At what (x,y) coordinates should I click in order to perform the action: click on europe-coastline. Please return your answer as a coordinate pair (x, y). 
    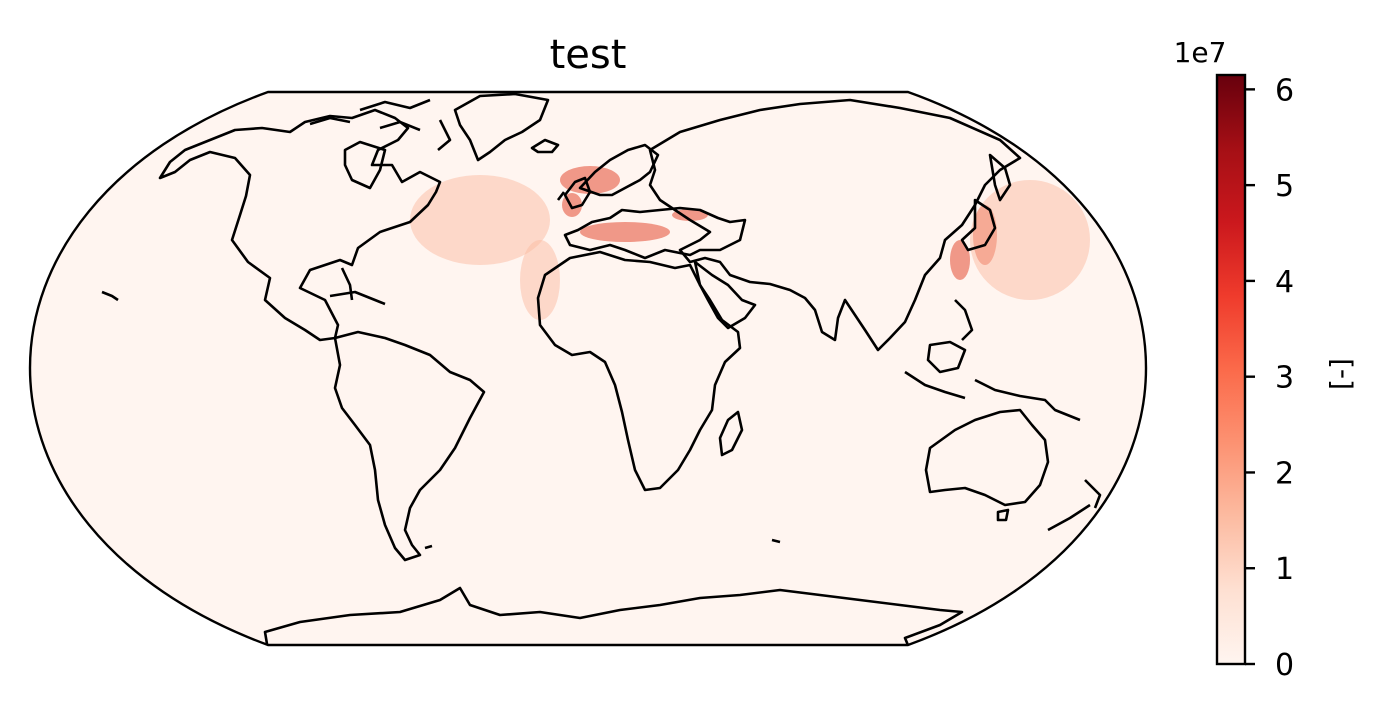
    Looking at the image, I should click on (655, 233).